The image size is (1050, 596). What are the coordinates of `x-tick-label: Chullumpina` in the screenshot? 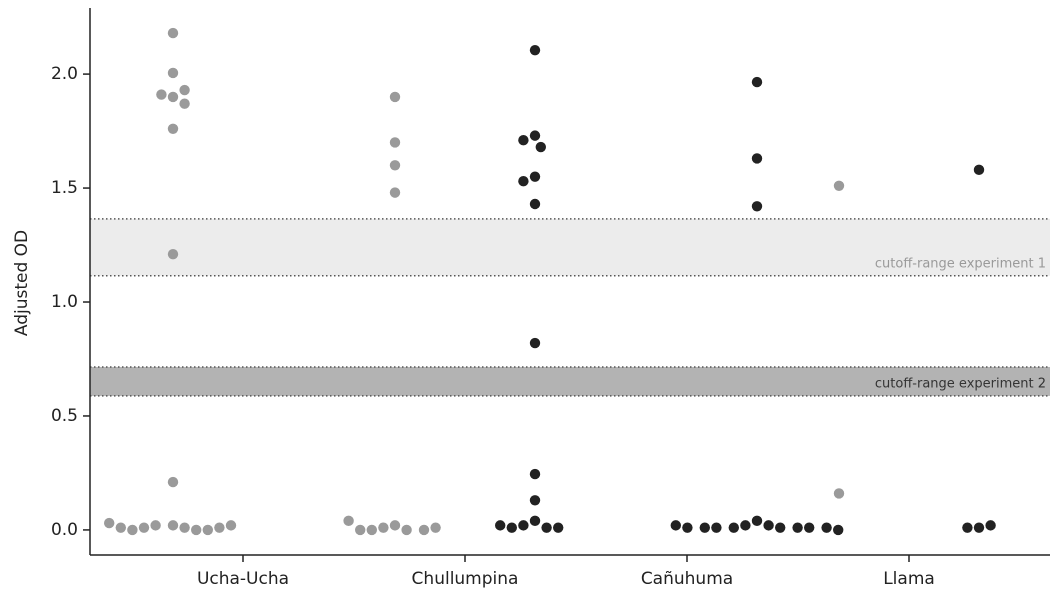 It's located at (465, 579).